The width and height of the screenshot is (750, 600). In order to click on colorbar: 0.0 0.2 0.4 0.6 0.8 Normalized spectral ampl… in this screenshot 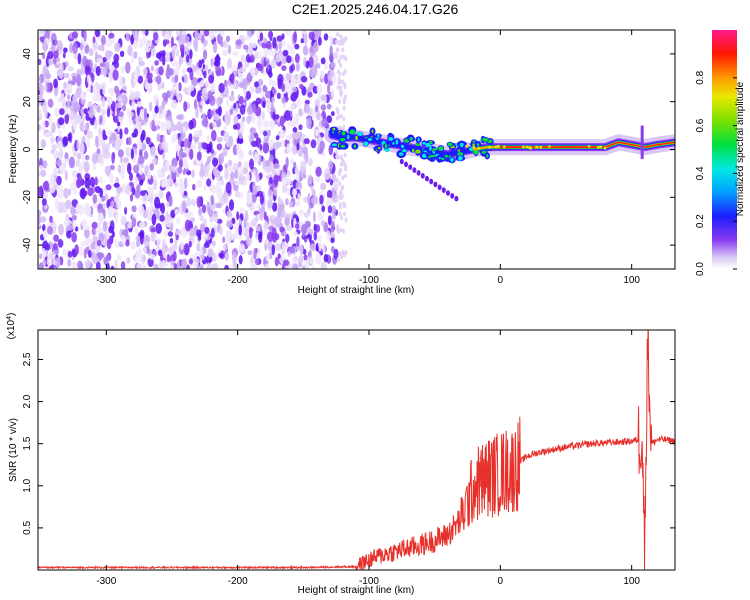, I will do `click(720, 153)`.